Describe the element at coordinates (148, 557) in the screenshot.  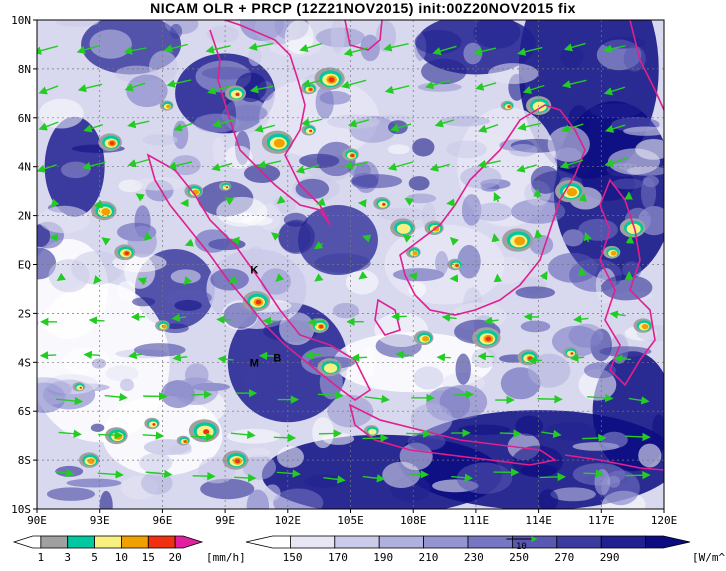
I see `precip-legend-label: 15` at that location.